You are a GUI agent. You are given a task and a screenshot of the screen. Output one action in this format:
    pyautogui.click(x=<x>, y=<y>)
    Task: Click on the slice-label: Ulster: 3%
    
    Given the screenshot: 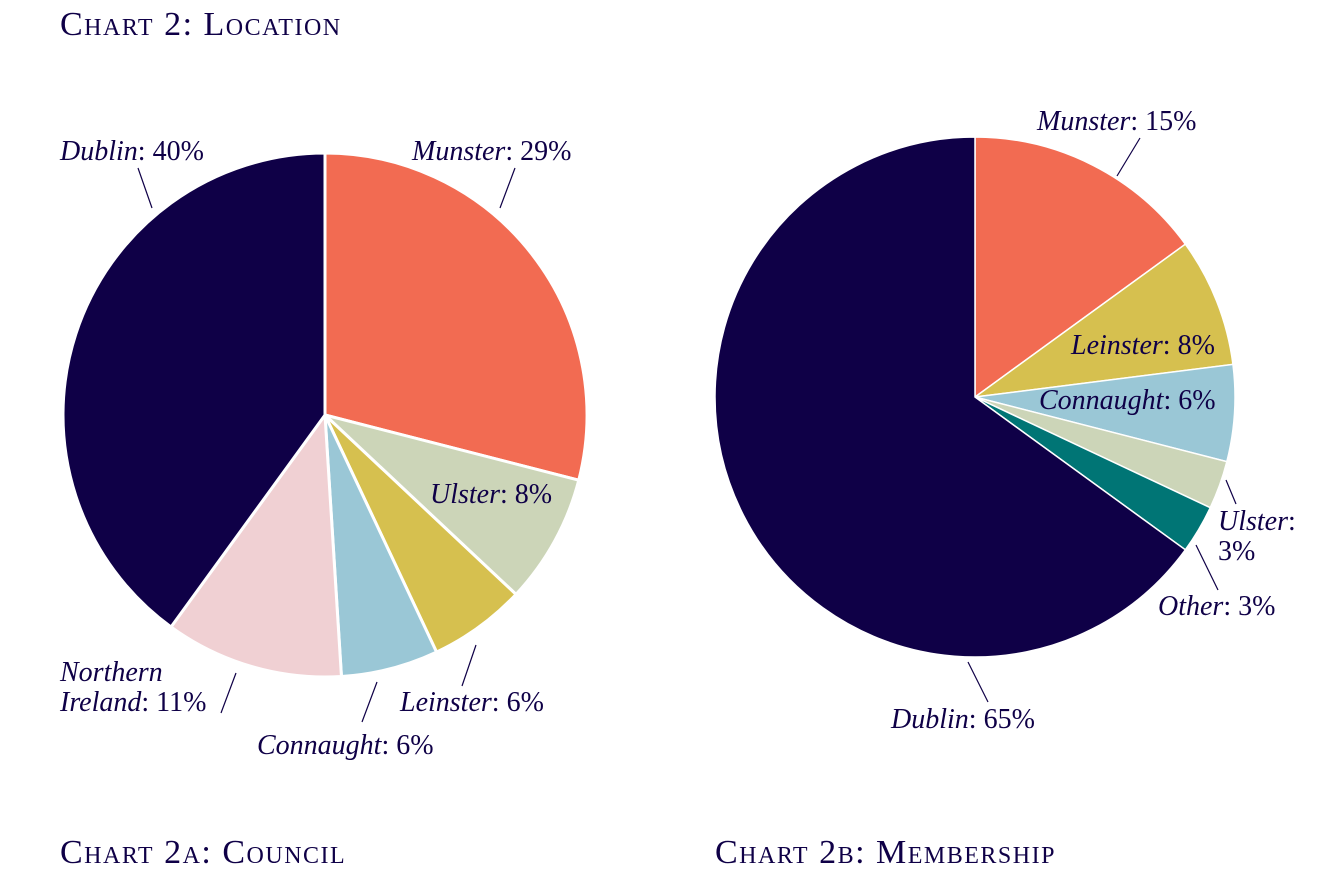 What is the action you would take?
    pyautogui.click(x=1268, y=537)
    